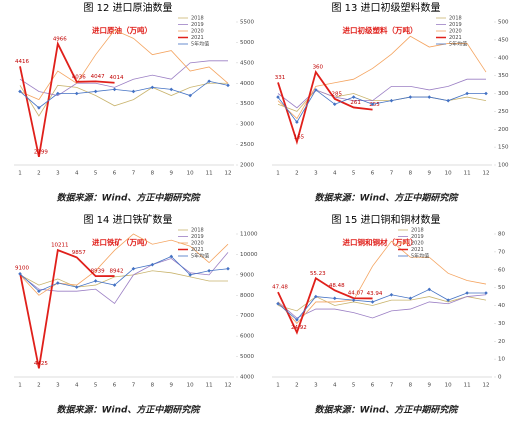 The image size is (516, 421). What do you see at coordinates (247, 104) in the screenshot?
I see `y-tick-label: 3500` at bounding box center [247, 104].